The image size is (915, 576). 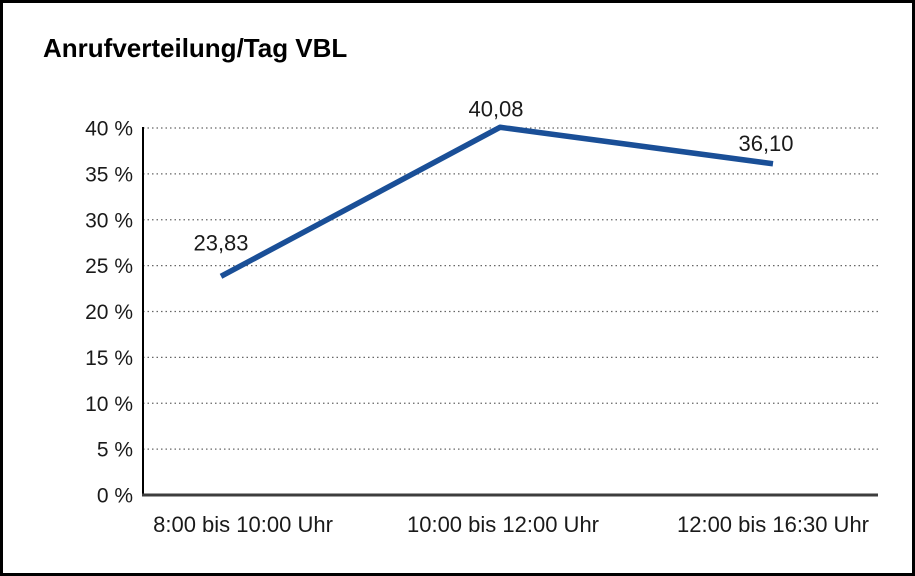 What do you see at coordinates (765, 143) in the screenshot?
I see `point-label: 36,10` at bounding box center [765, 143].